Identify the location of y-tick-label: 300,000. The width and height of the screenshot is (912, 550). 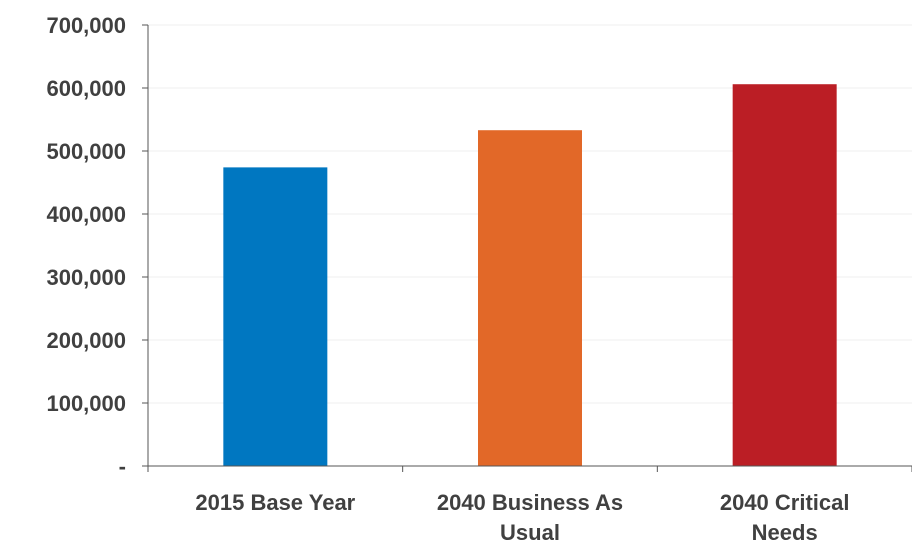
(86, 277).